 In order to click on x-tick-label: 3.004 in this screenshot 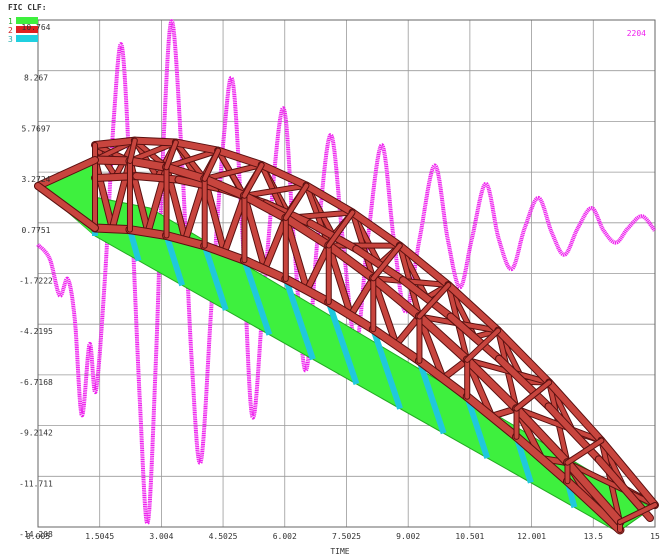, I will do `click(161, 536)`.